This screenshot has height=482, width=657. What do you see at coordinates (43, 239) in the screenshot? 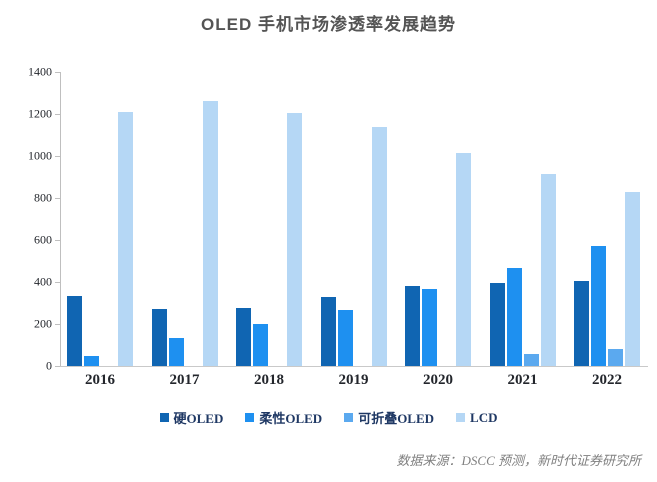
I see `y-tick-label: 600` at bounding box center [43, 239].